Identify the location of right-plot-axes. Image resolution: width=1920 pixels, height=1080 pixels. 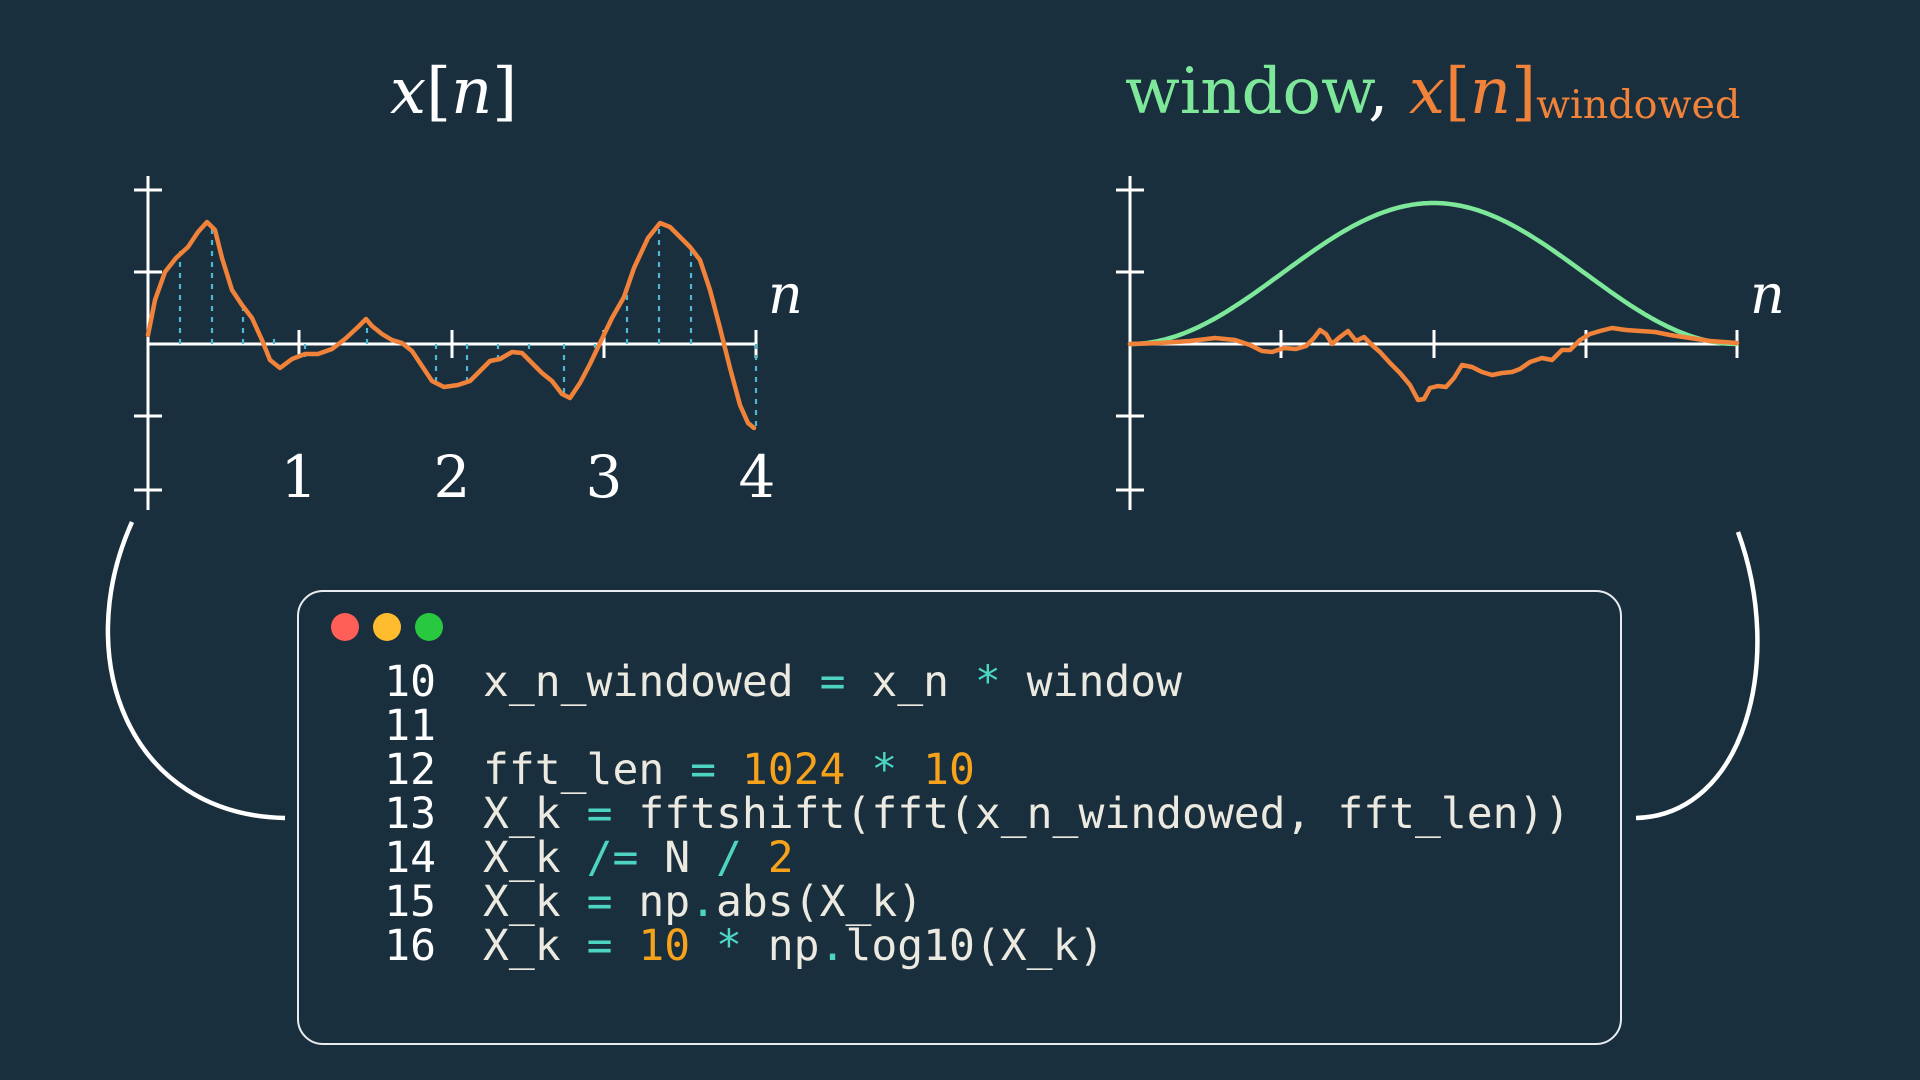
(1427, 343).